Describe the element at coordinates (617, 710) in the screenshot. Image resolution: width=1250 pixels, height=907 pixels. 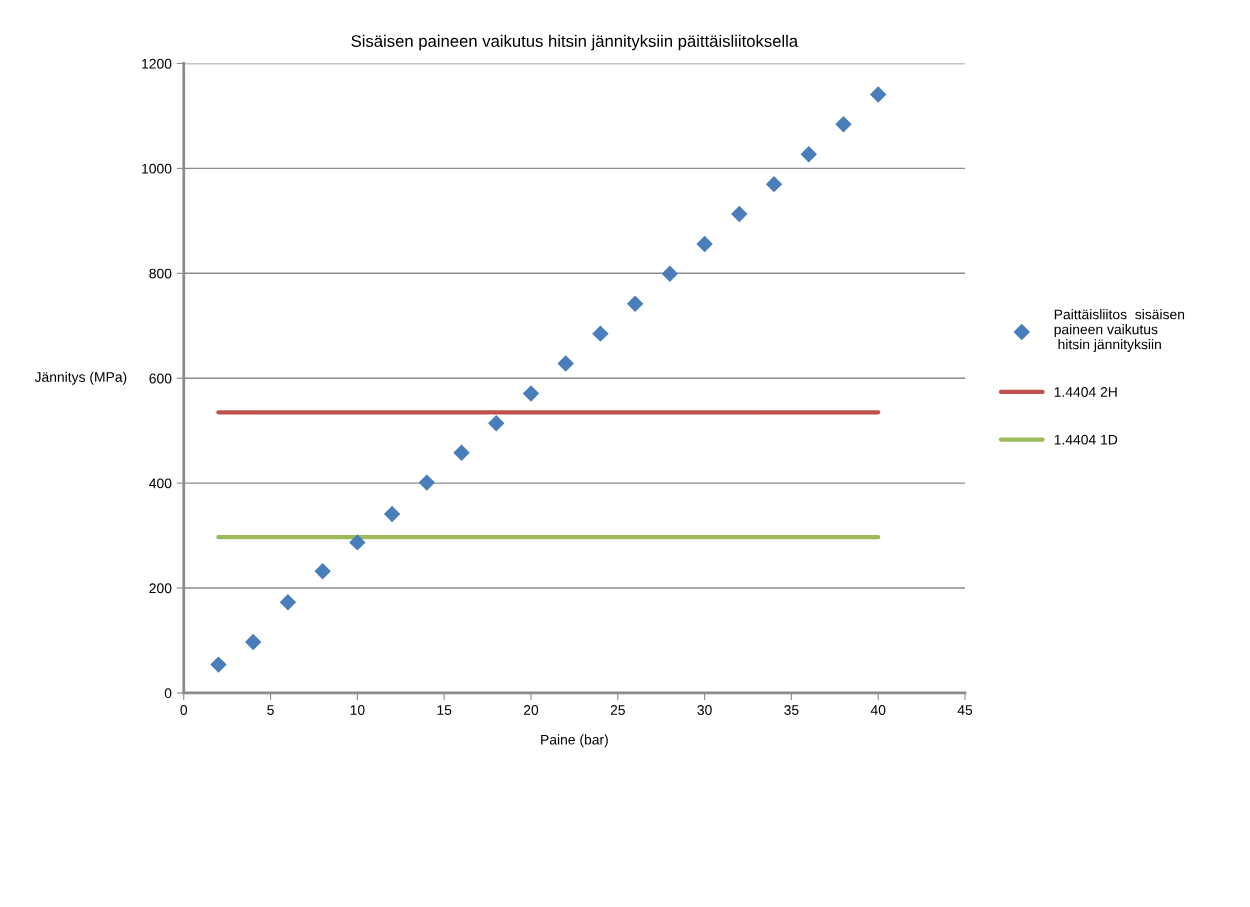
I see `x-tick-label: 25` at that location.